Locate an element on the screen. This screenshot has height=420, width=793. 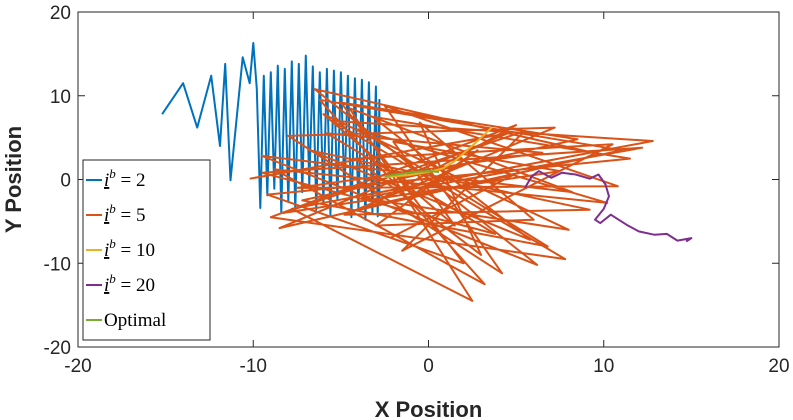
y-tick-label: 0 is located at coordinates (65, 181).